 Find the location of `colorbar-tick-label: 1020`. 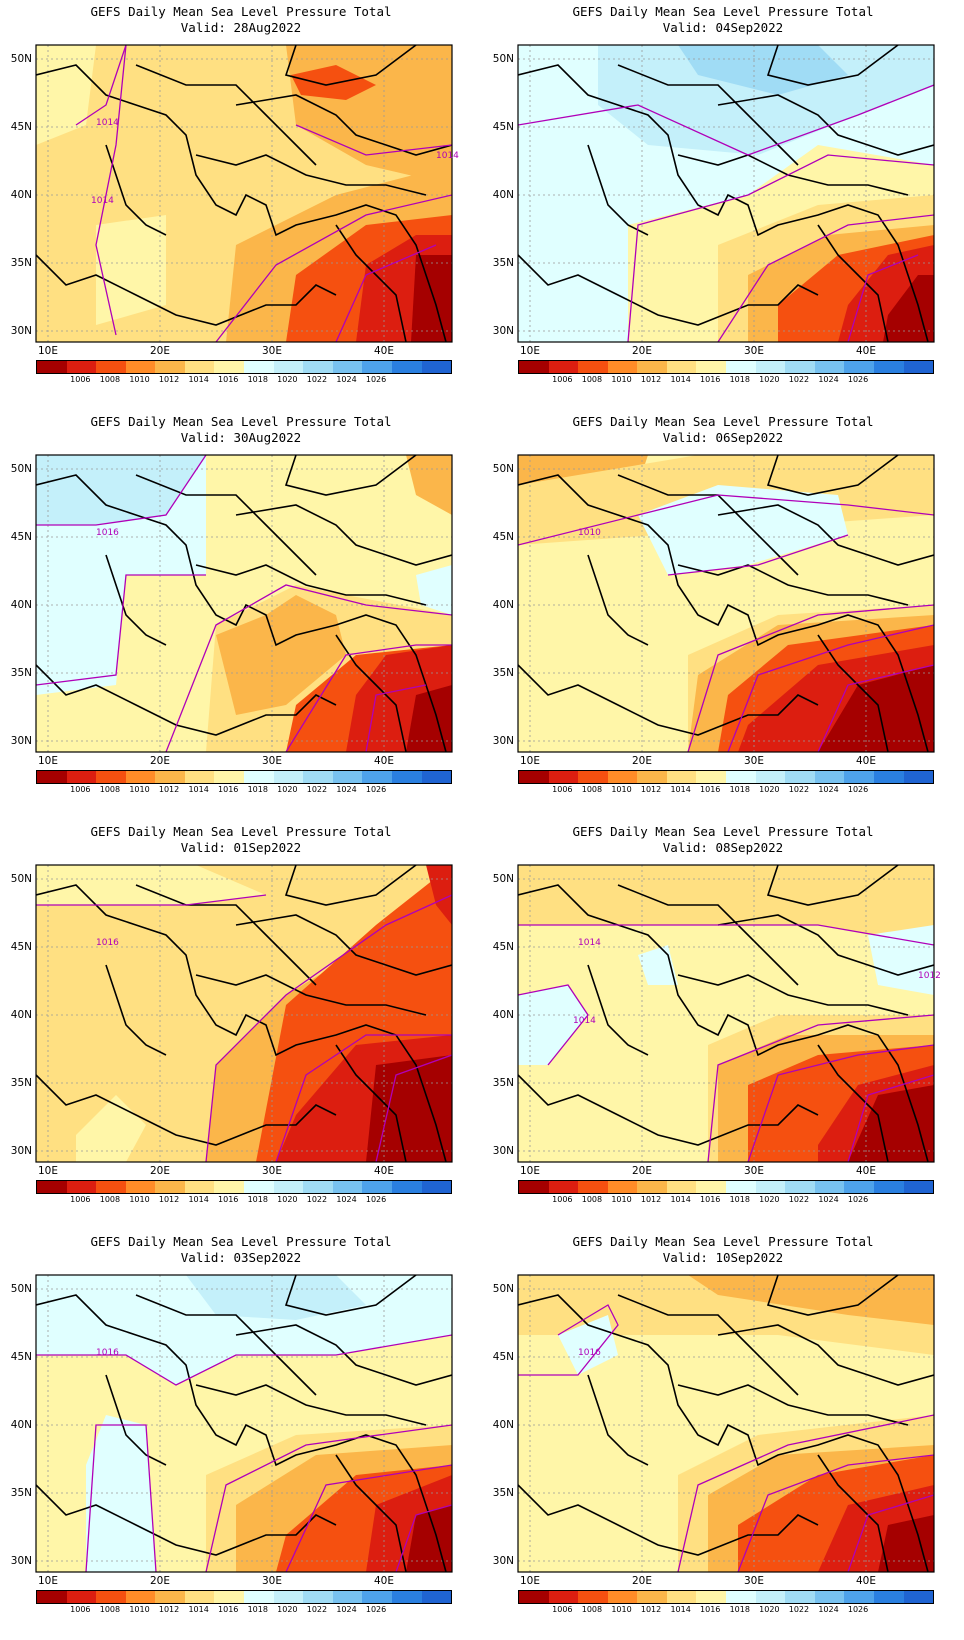

colorbar-tick-label: 1020 is located at coordinates (769, 789).